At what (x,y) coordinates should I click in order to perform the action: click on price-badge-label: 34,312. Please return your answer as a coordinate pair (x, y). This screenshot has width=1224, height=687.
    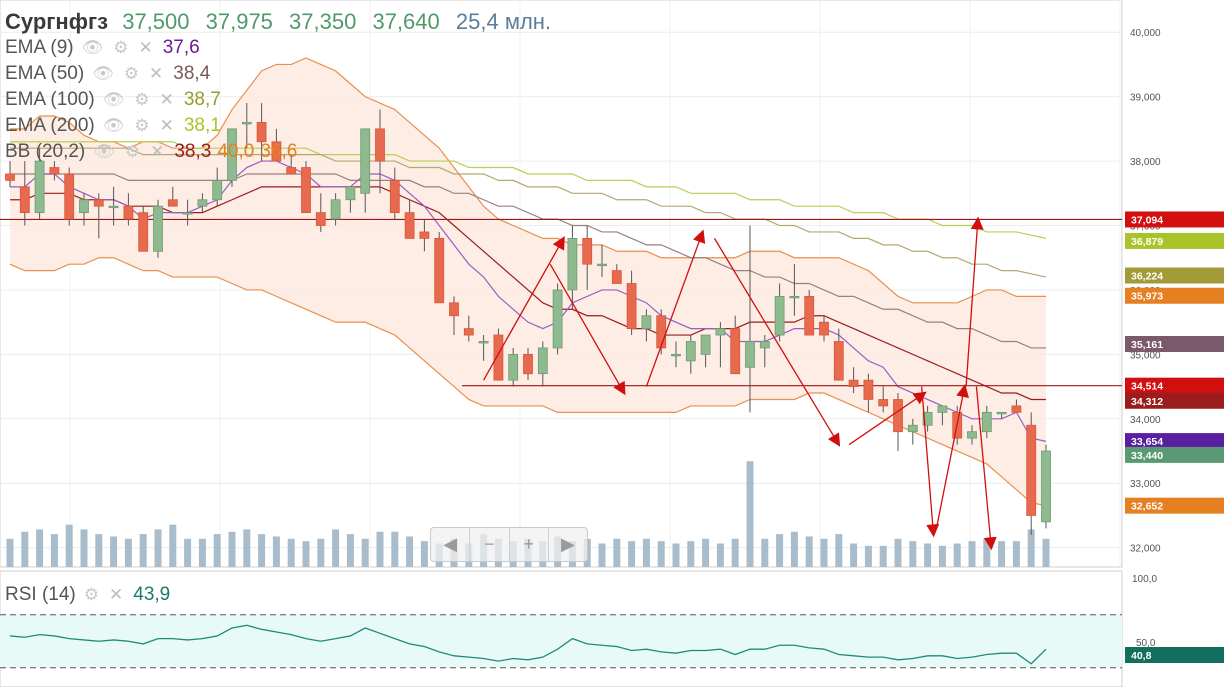
    Looking at the image, I should click on (1147, 402).